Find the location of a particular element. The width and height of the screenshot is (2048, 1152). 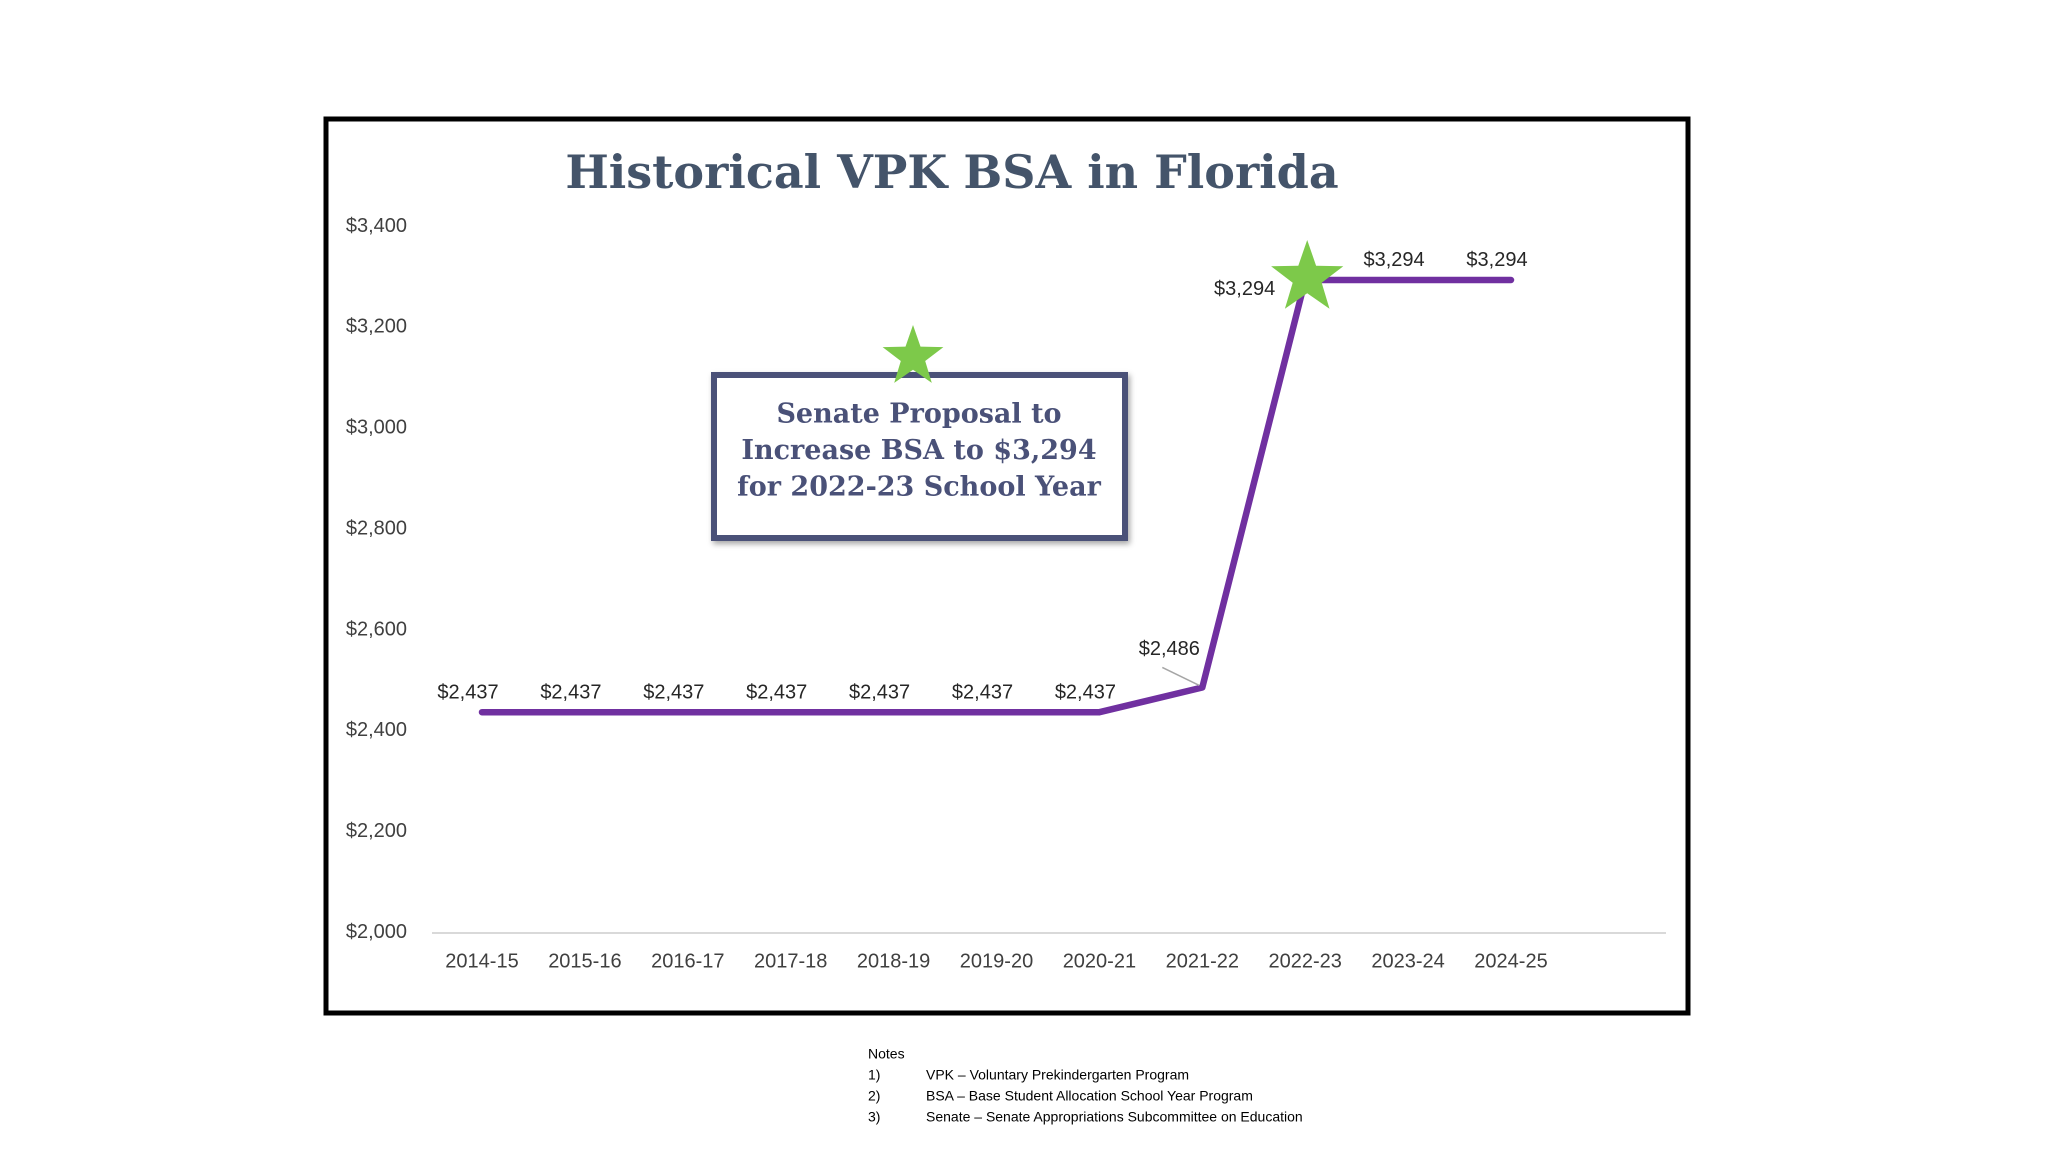

x-tick-label: 2018-19 is located at coordinates (893, 961).